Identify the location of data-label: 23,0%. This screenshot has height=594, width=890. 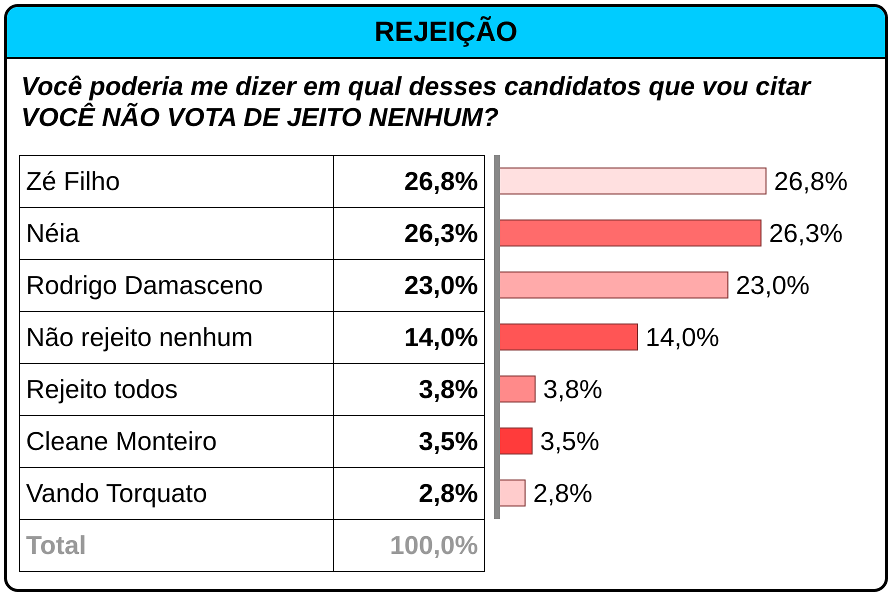
(409, 286).